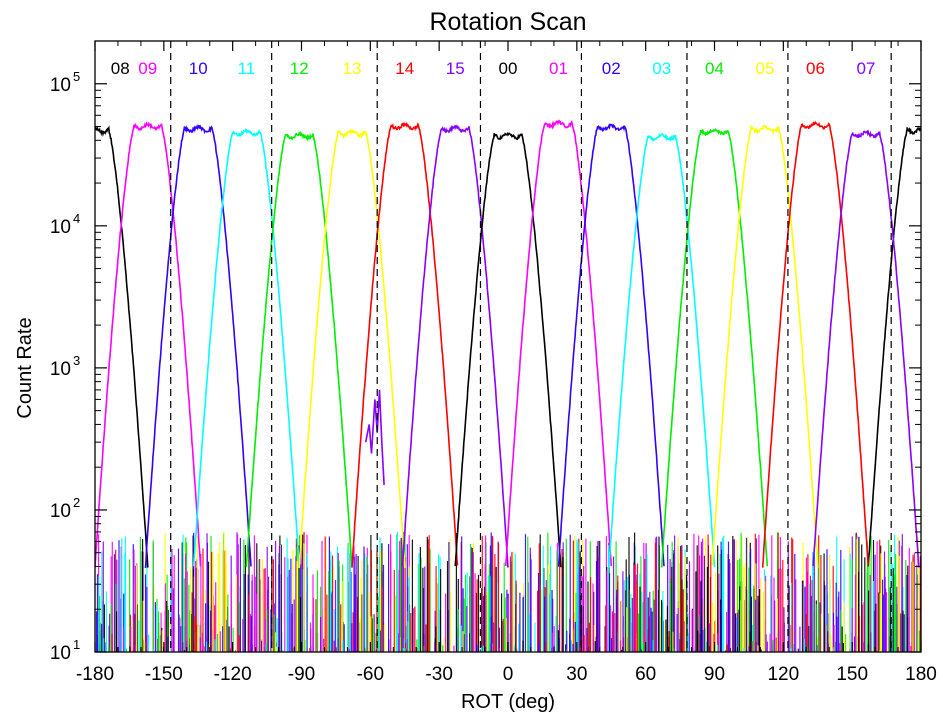 This screenshot has height=717, width=943. I want to click on y-tick-exponent: 2, so click(76, 502).